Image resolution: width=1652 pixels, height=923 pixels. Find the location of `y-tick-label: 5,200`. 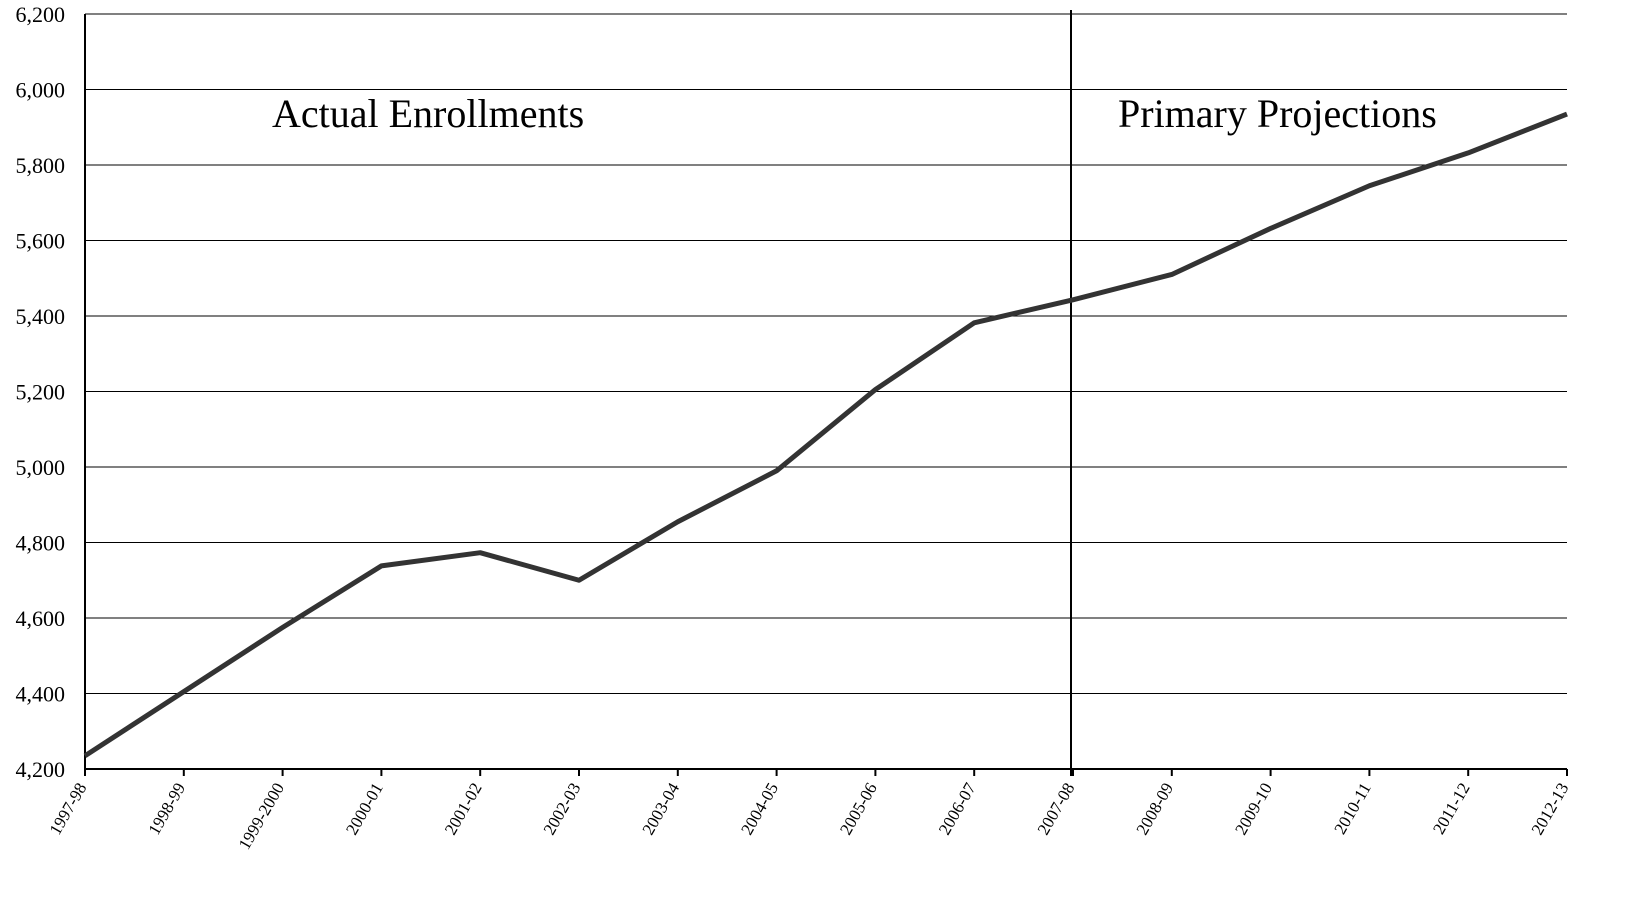

y-tick-label: 5,200 is located at coordinates (41, 392).